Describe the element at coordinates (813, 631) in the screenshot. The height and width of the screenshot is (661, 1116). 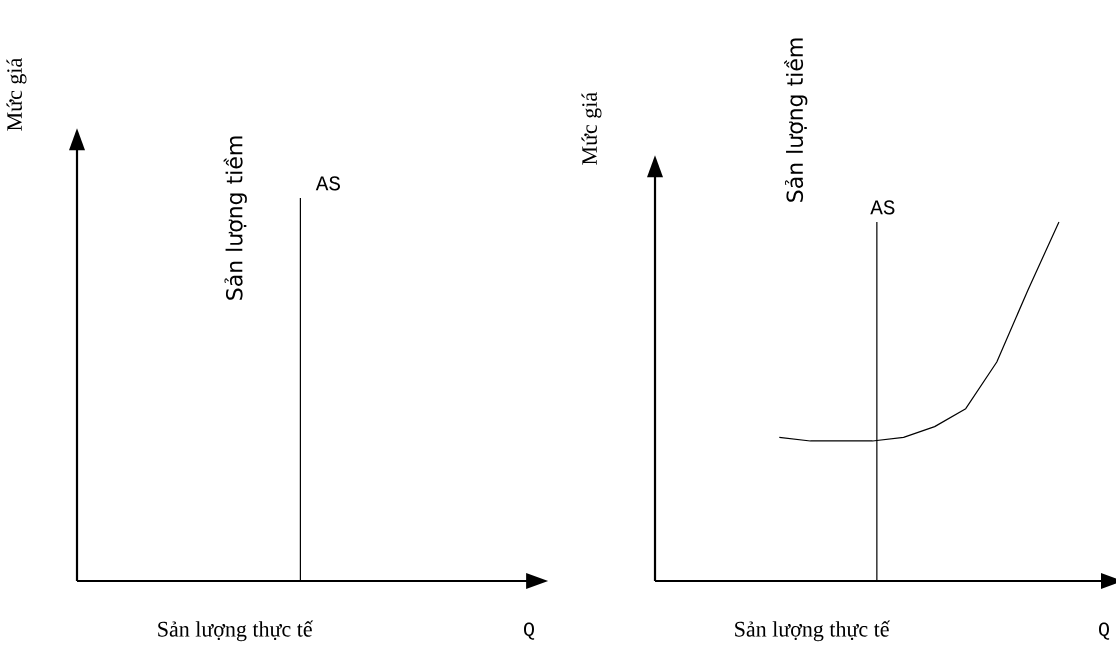
I see `x-axis-title: Sản lượng thực tế` at that location.